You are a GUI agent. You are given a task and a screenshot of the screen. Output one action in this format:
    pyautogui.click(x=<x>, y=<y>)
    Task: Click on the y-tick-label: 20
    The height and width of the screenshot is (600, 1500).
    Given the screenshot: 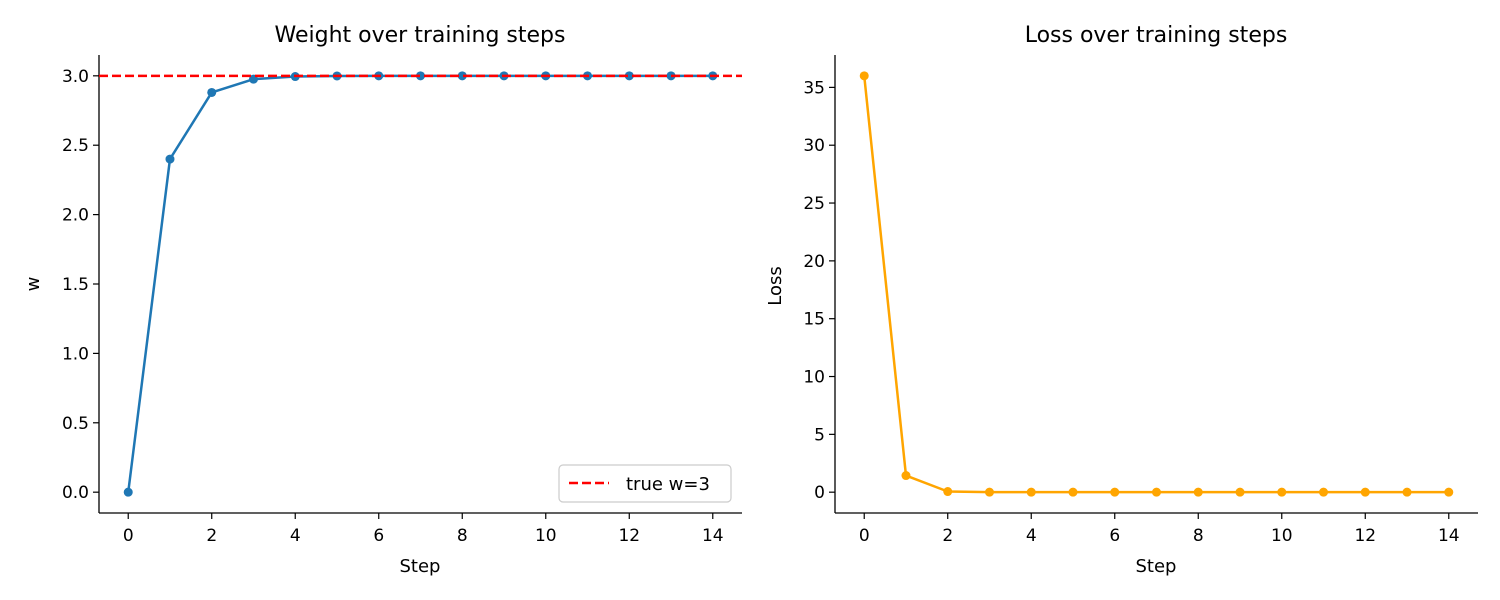 What is the action you would take?
    pyautogui.click(x=814, y=262)
    